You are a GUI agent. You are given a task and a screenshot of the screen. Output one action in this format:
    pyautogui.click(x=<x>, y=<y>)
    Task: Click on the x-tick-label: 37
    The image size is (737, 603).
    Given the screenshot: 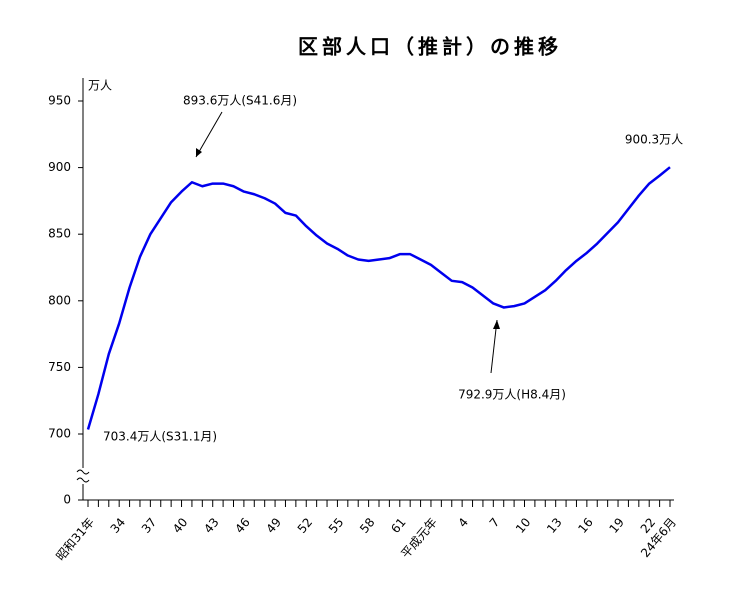 What is the action you would take?
    pyautogui.click(x=149, y=525)
    